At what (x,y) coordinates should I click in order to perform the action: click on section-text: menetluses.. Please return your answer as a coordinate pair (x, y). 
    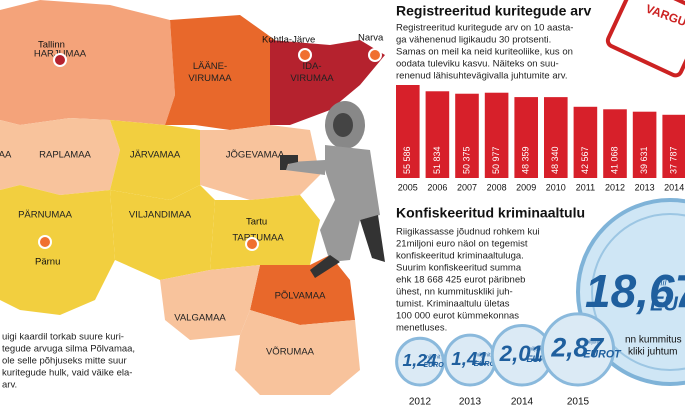
    Looking at the image, I should click on (421, 328).